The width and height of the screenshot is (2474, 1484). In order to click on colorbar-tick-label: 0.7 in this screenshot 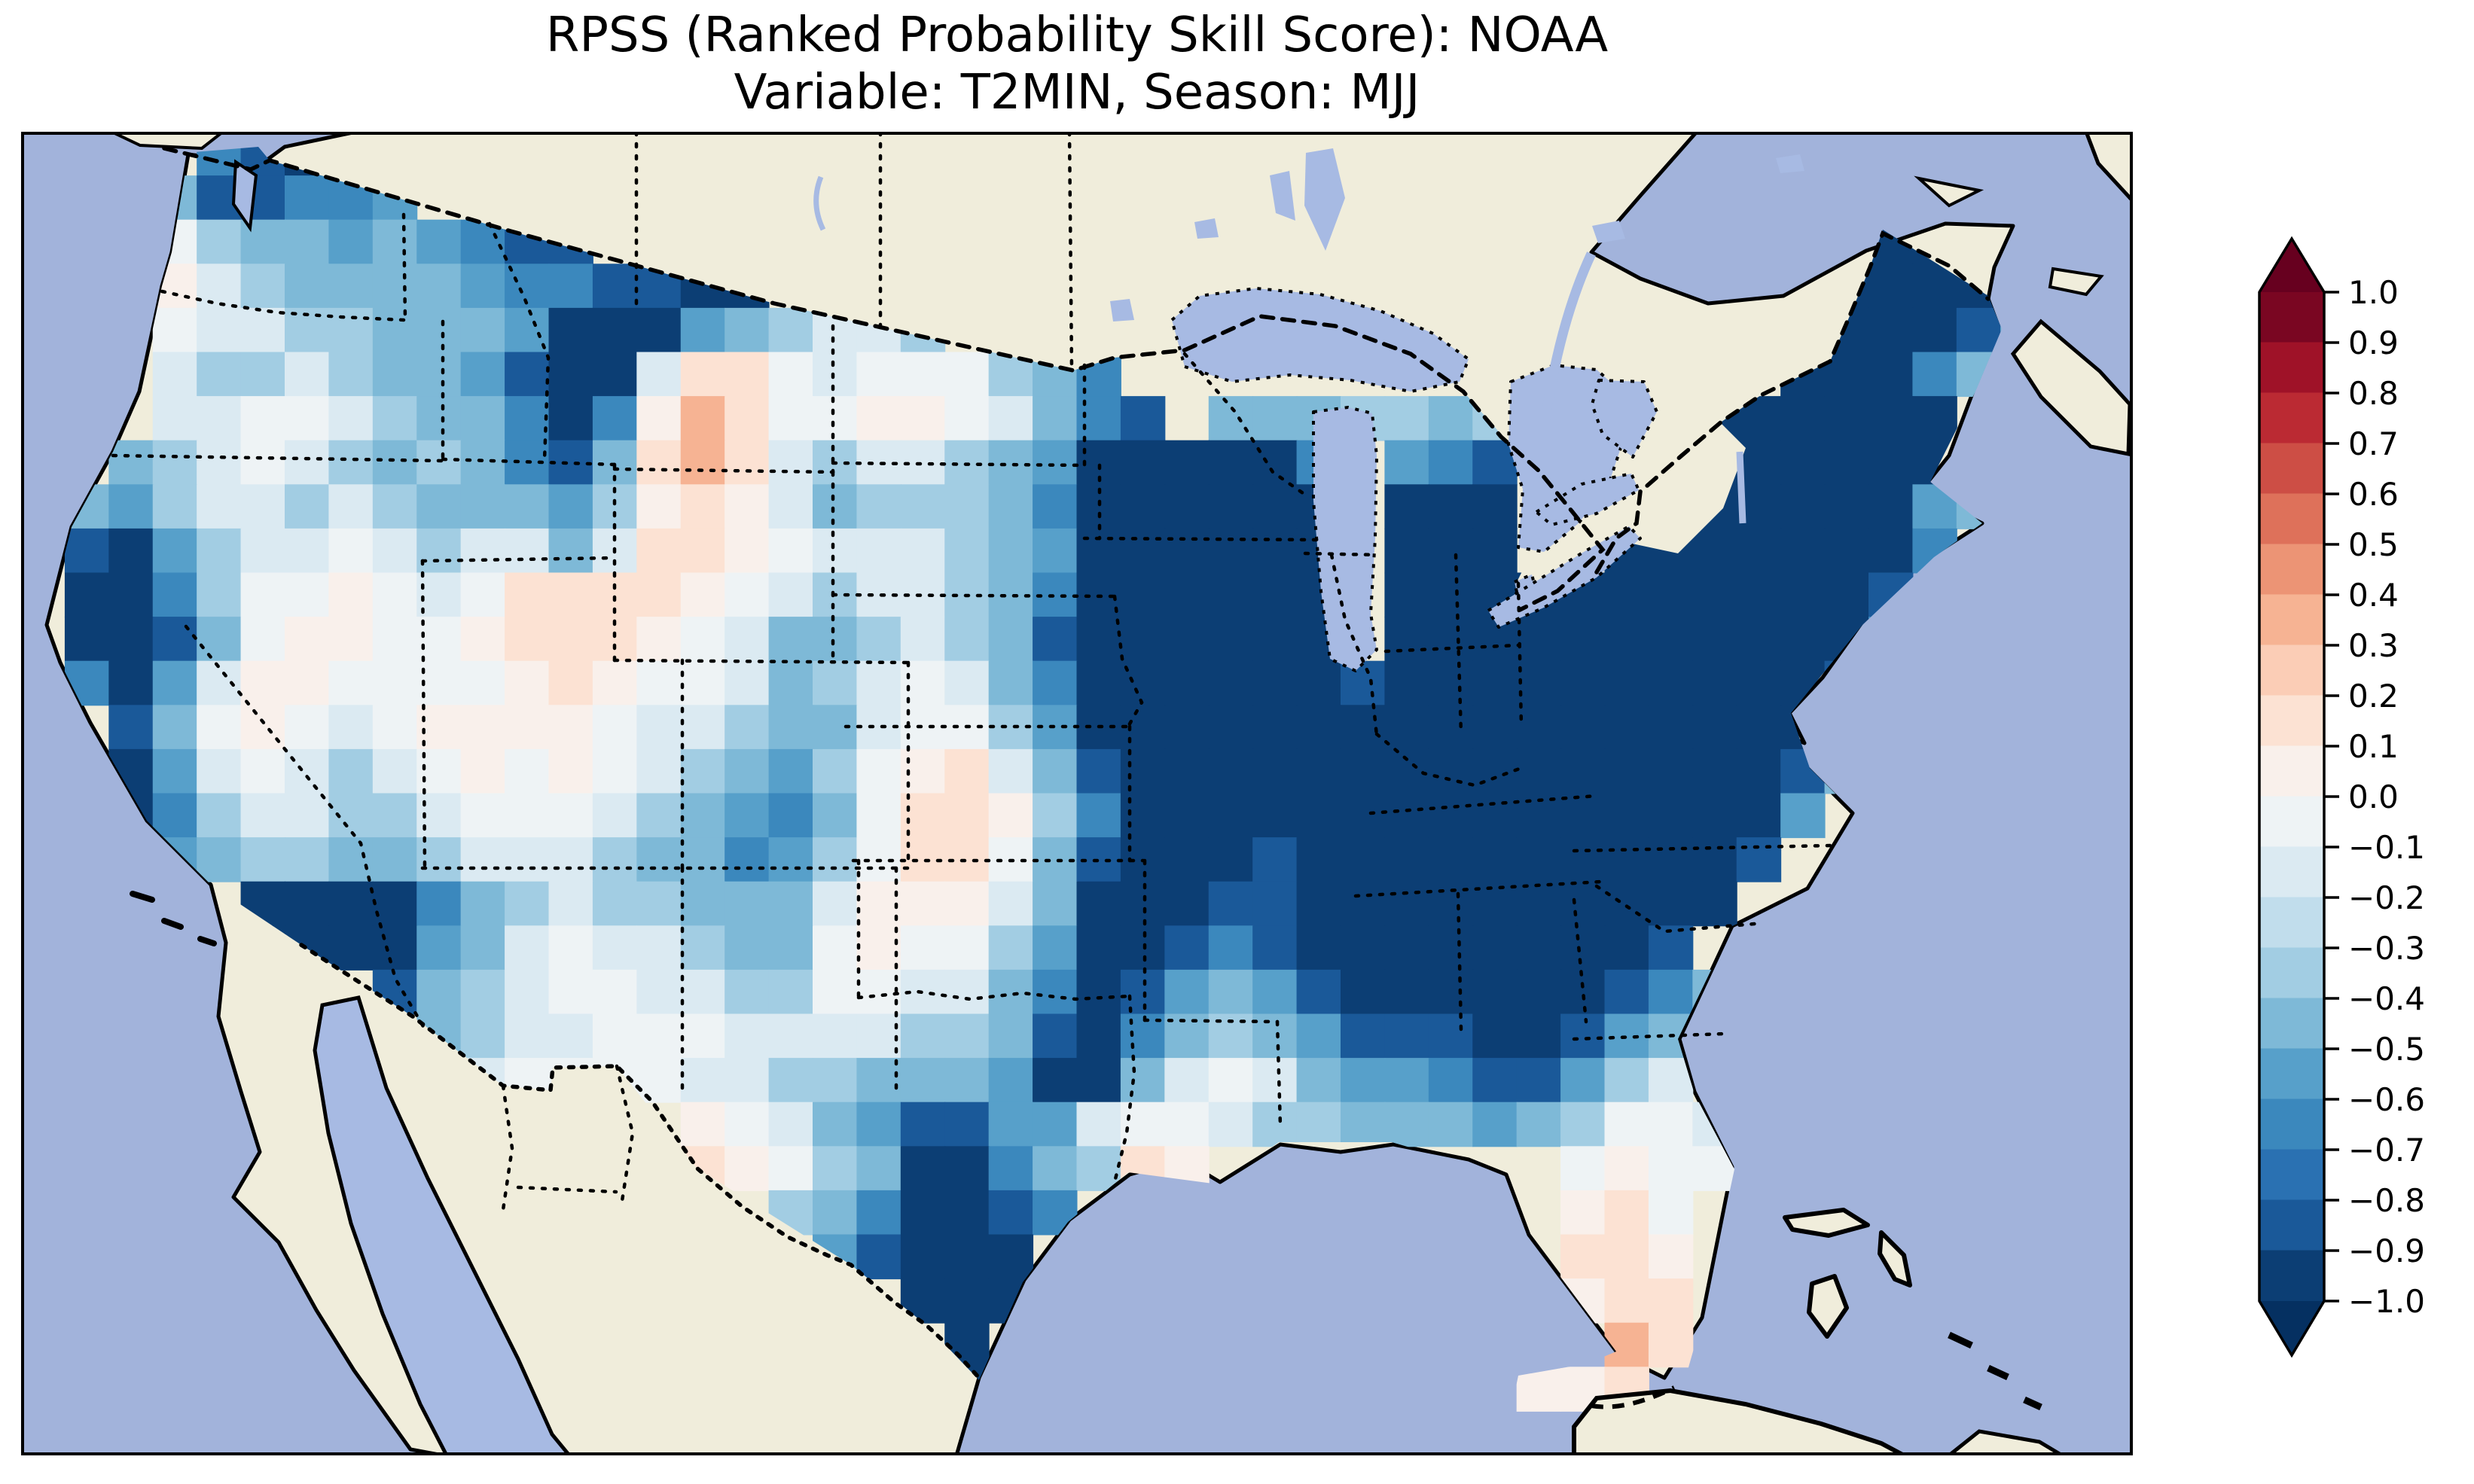, I will do `click(2373, 443)`.